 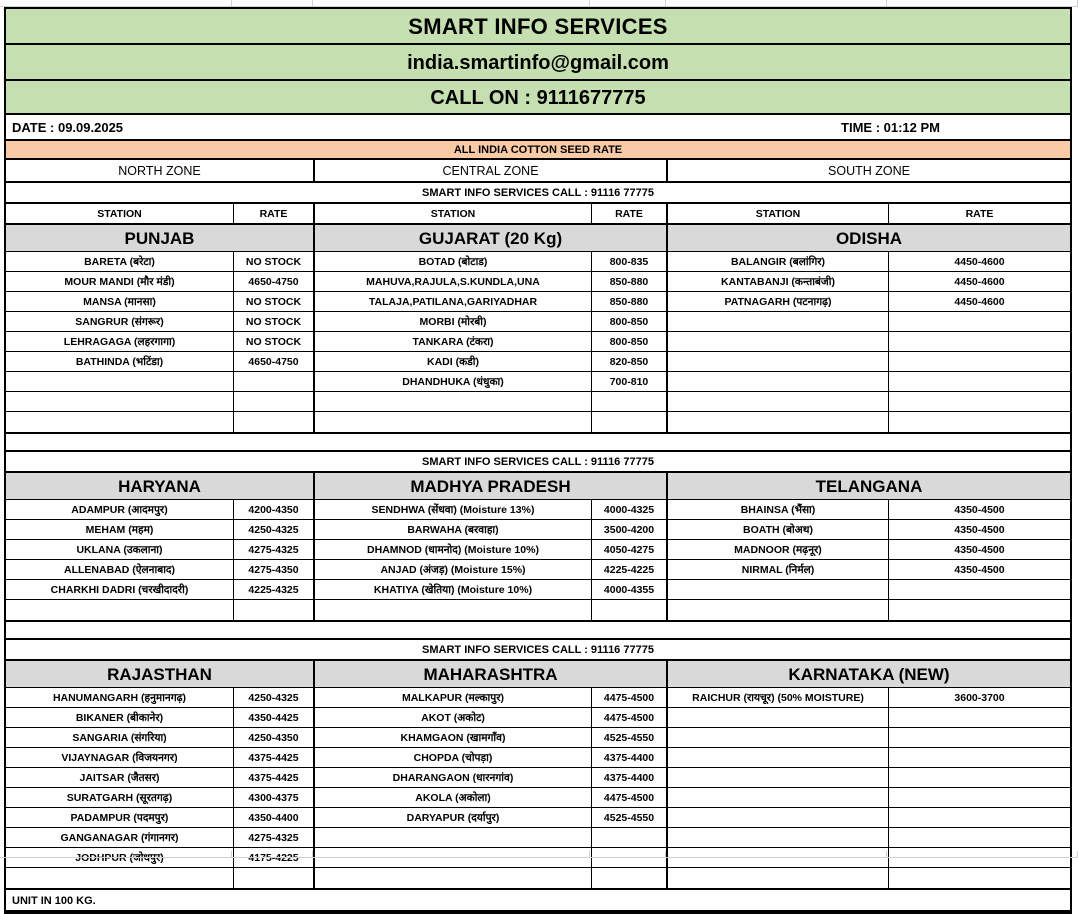 What do you see at coordinates (538, 150) in the screenshot?
I see `report-banner: ALL INDIA COTTON SEED RATE` at bounding box center [538, 150].